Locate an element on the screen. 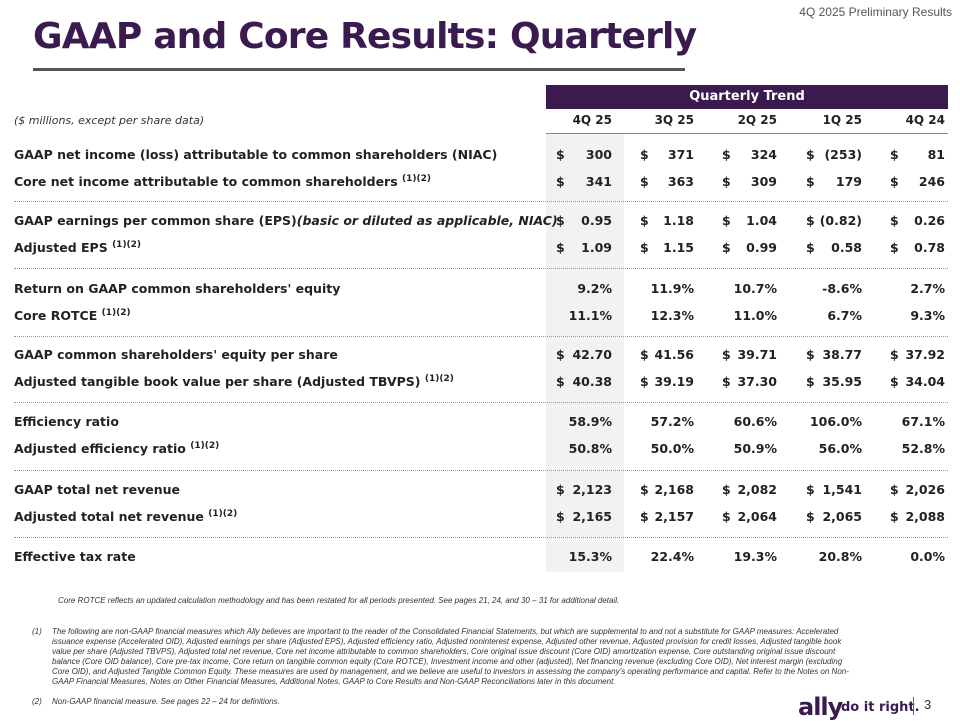  table-cell: 57.2% is located at coordinates (667, 422).